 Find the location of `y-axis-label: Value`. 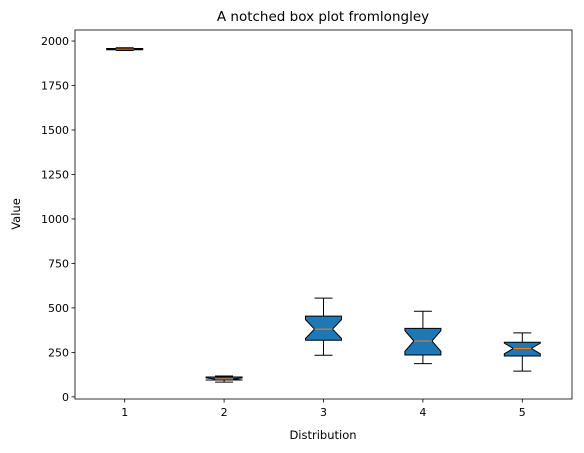

y-axis-label: Value is located at coordinates (16, 214).